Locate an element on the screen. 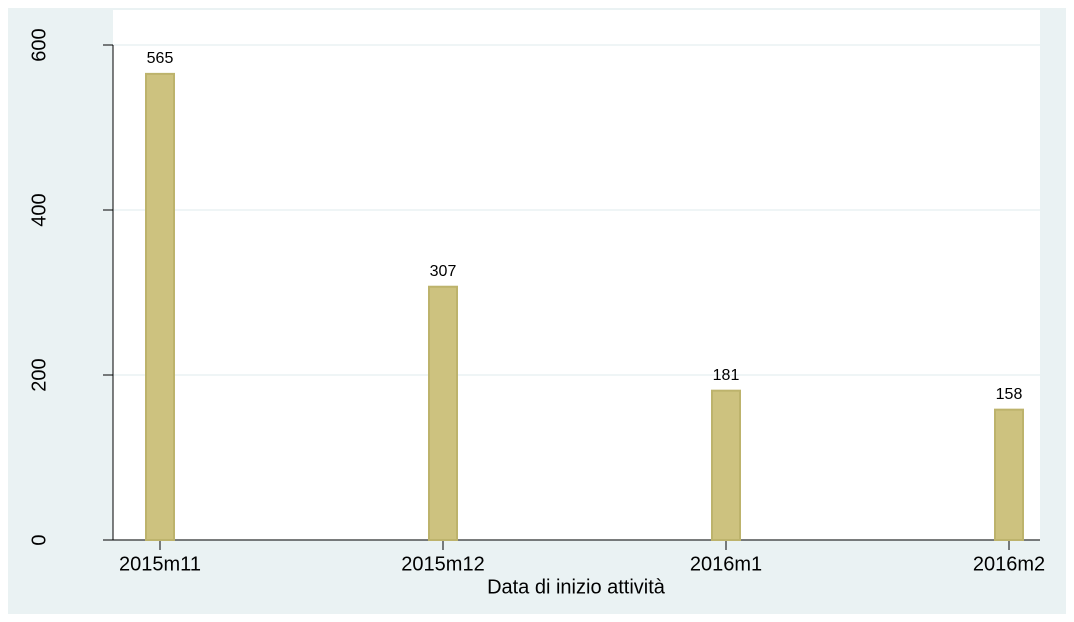  x-tick-label: 2016m1 is located at coordinates (726, 564).